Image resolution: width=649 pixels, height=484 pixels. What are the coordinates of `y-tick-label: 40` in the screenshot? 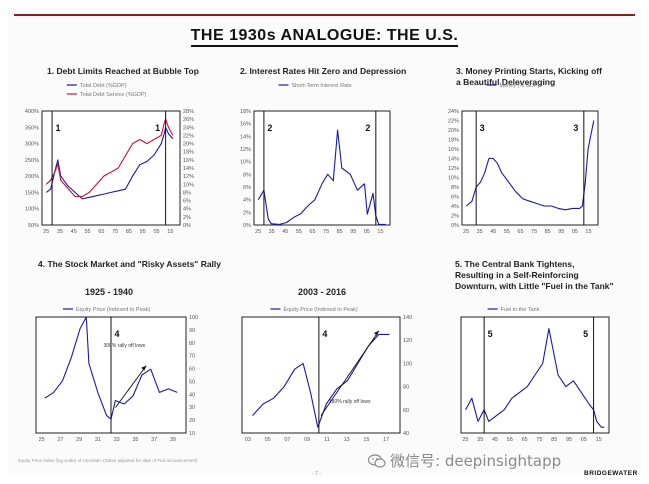 It's located at (406, 434).